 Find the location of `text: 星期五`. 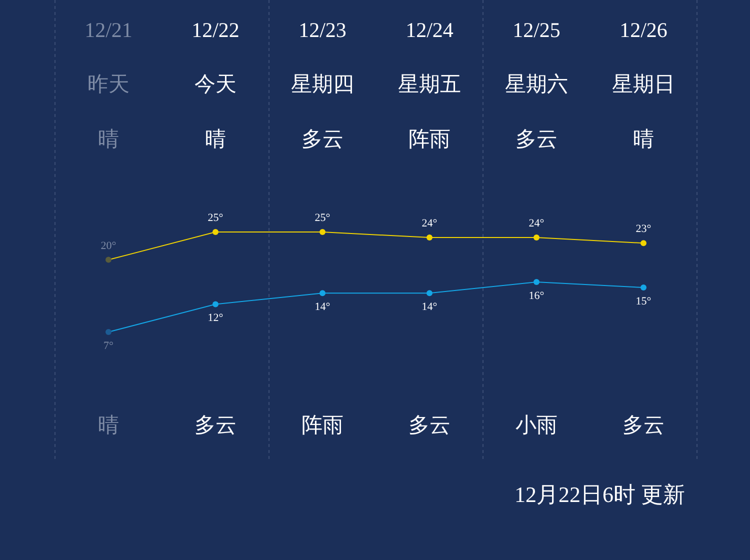

text: 星期五 is located at coordinates (429, 84).